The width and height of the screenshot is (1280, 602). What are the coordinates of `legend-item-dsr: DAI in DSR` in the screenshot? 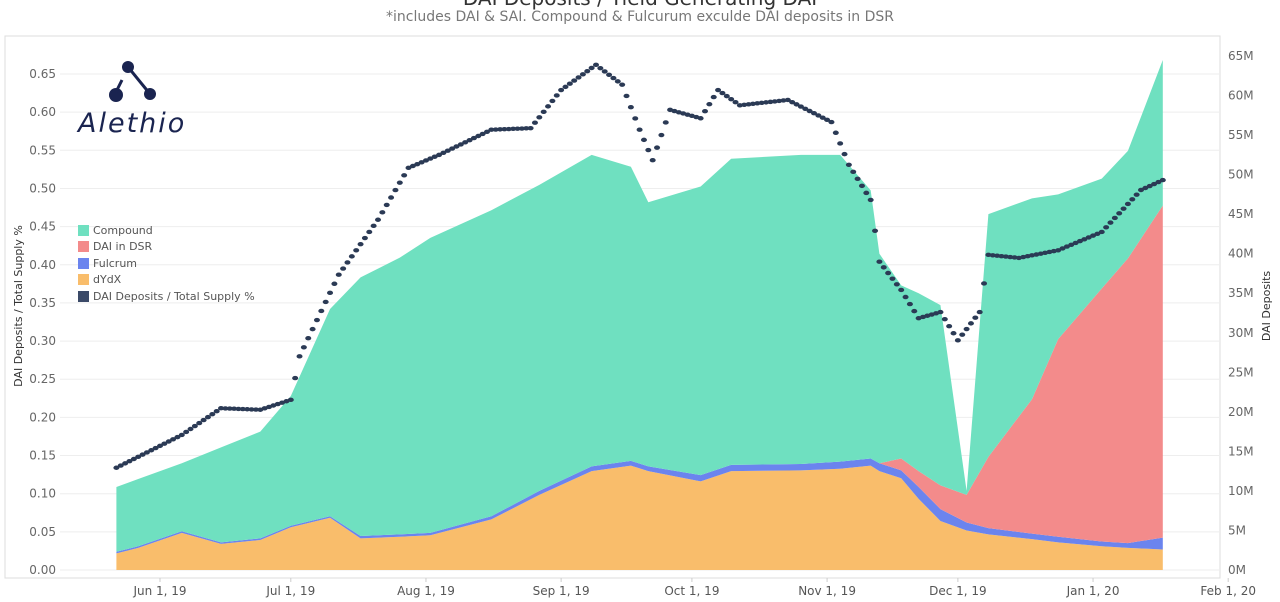 It's located at (166, 247).